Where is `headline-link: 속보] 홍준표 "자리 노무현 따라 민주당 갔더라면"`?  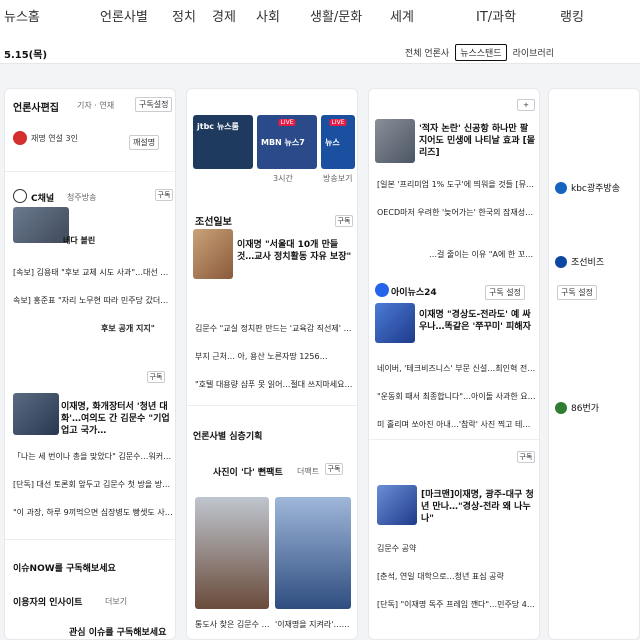
headline-link: 속보] 홍준표 "자리 노무현 따라 민주당 갔더라면" is located at coordinates (93, 300).